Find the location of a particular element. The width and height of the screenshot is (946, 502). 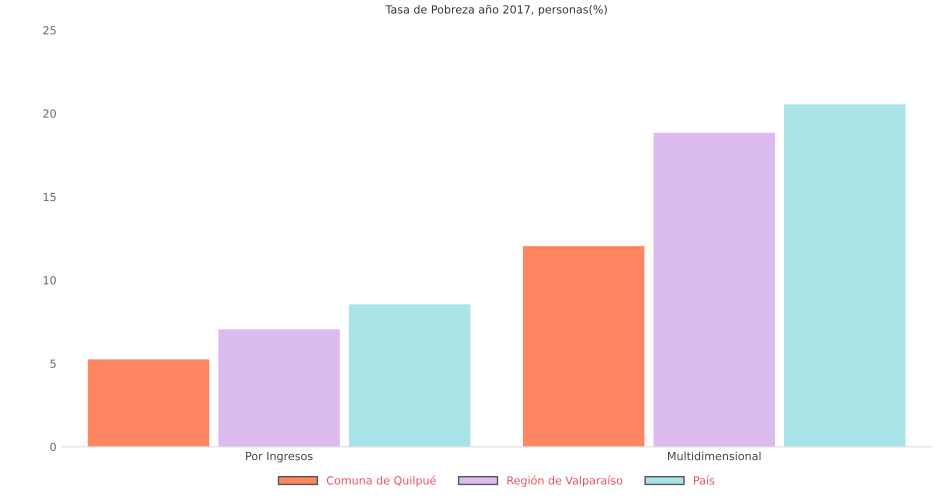

y-tick-label: 0 is located at coordinates (53, 447).